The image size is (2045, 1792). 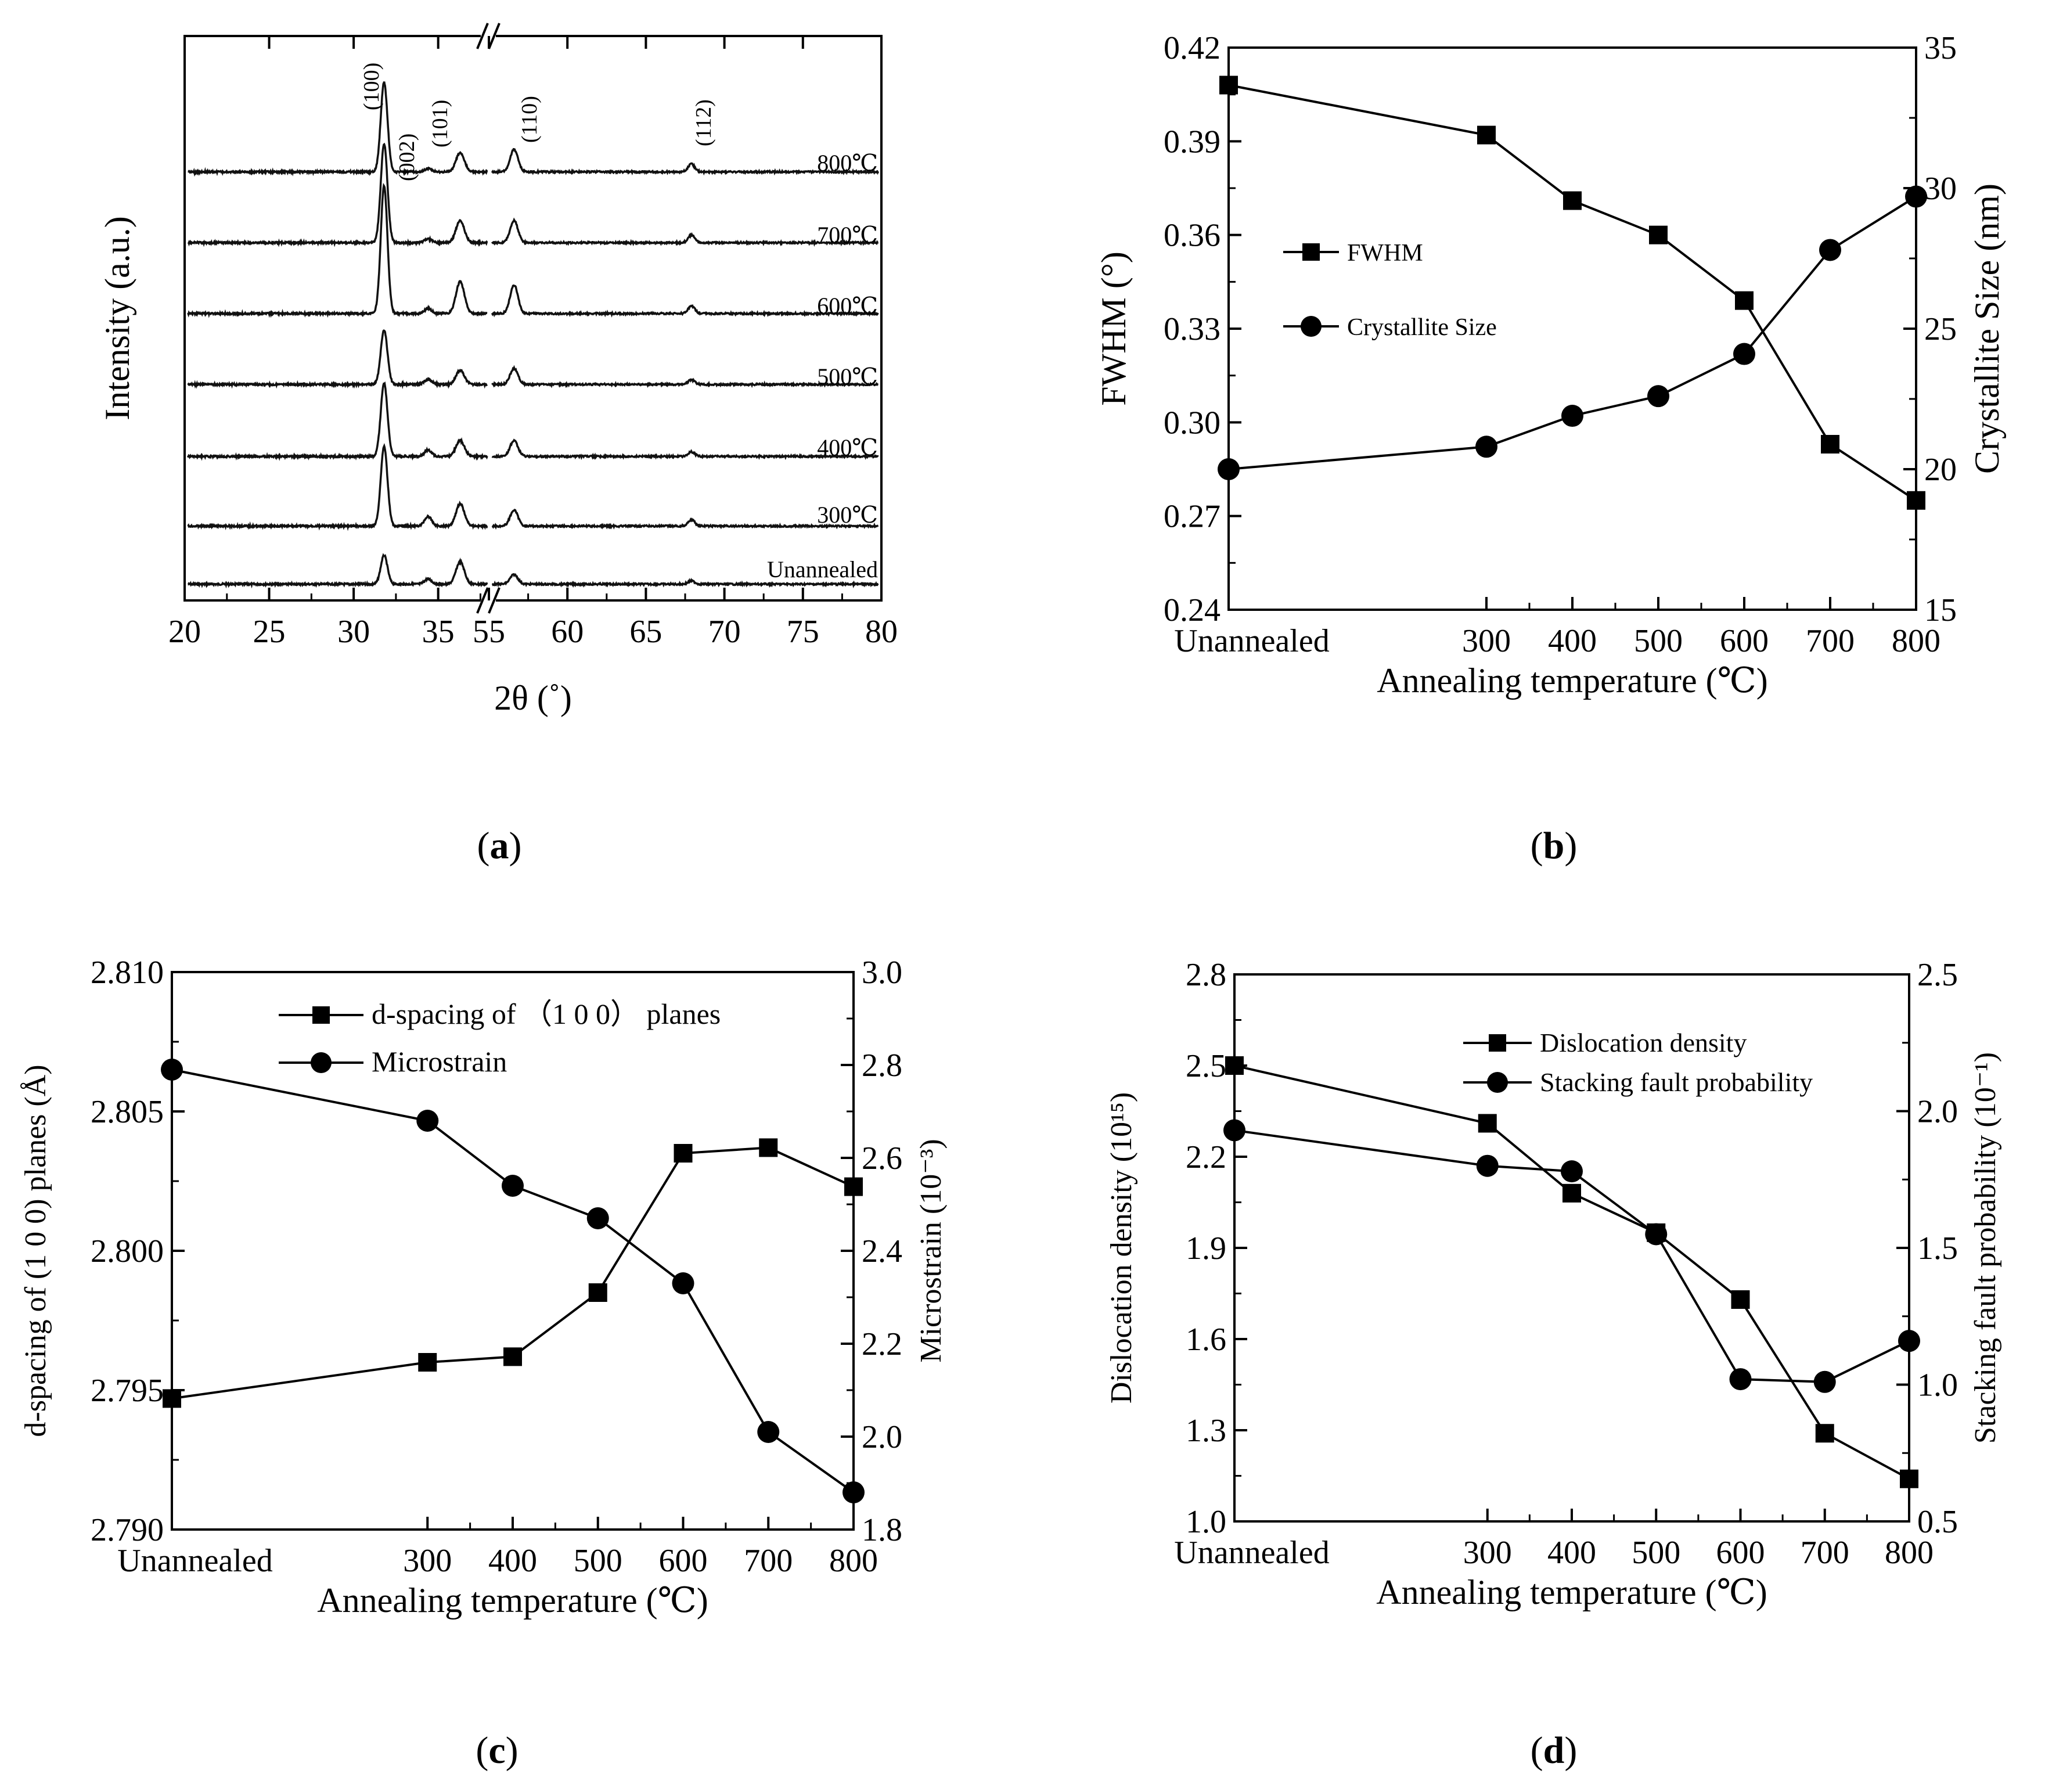 I want to click on y-tick-label-right: 2.2, so click(x=882, y=1344).